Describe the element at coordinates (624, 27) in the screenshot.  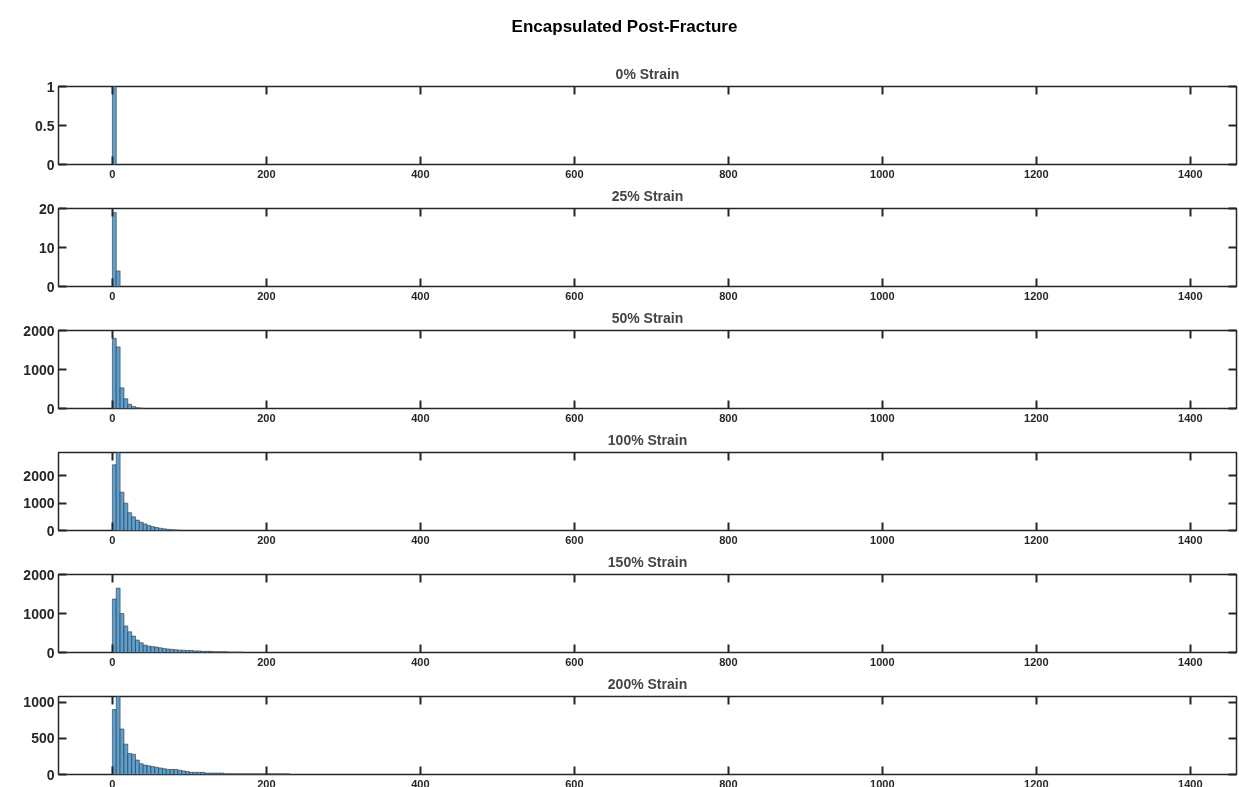
I see `text: Encapsulated Post-Fracture` at that location.